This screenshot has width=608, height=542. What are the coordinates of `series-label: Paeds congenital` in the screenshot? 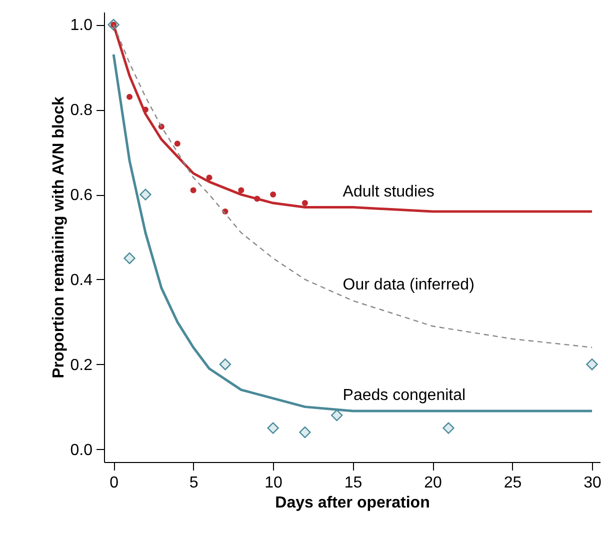 It's located at (404, 395).